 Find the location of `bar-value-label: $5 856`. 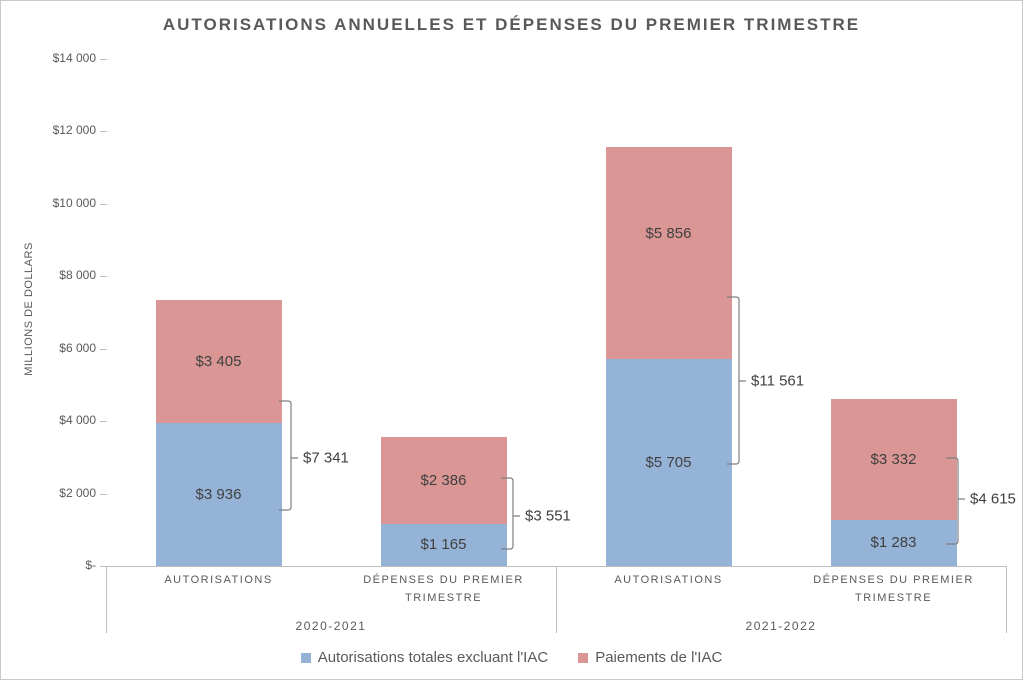

bar-value-label: $5 856 is located at coordinates (668, 233).